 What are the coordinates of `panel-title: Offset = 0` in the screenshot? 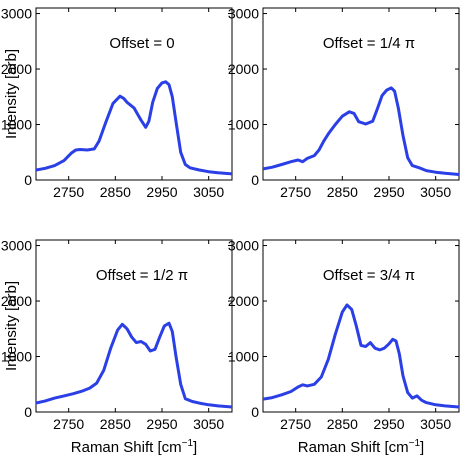 It's located at (141, 43).